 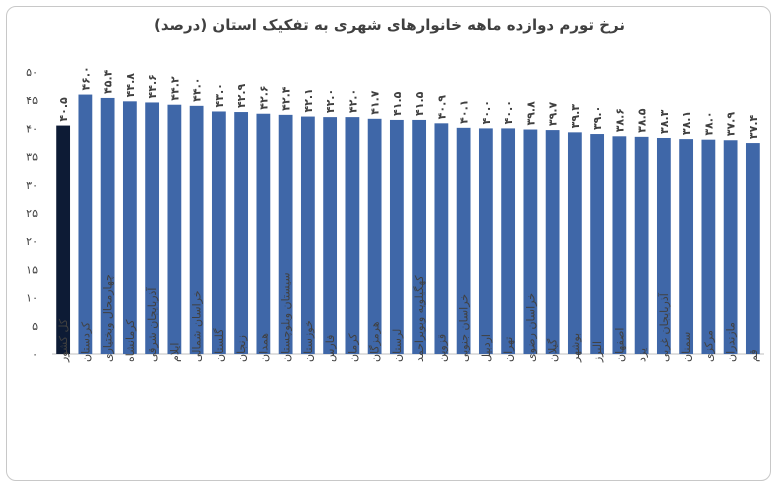 I want to click on data-label: ۴۰.۱, so click(x=464, y=112).